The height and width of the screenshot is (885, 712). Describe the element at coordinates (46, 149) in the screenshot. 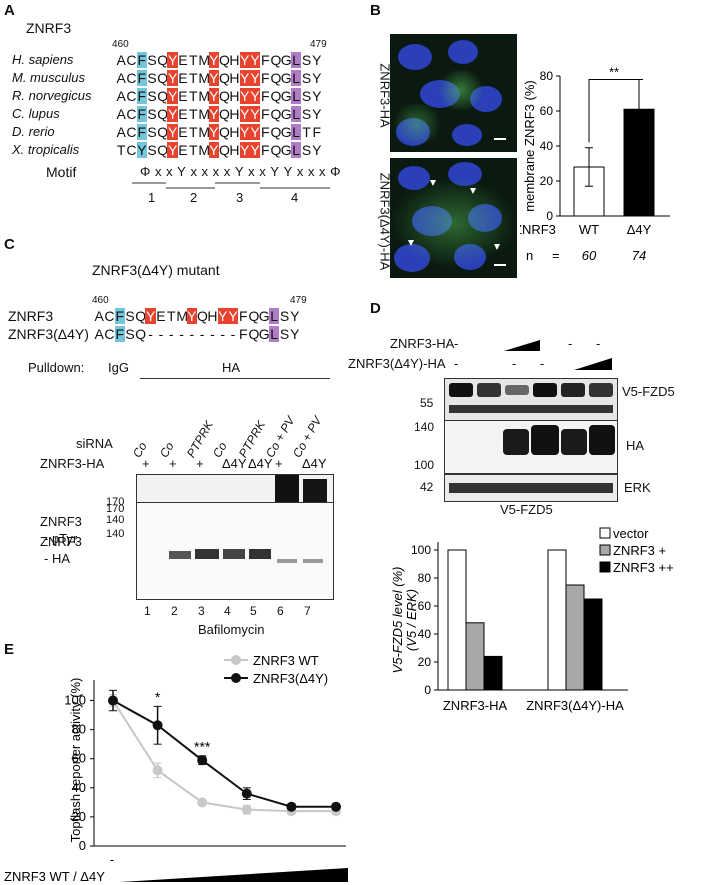

I see `species-name: X. tropicalis` at that location.